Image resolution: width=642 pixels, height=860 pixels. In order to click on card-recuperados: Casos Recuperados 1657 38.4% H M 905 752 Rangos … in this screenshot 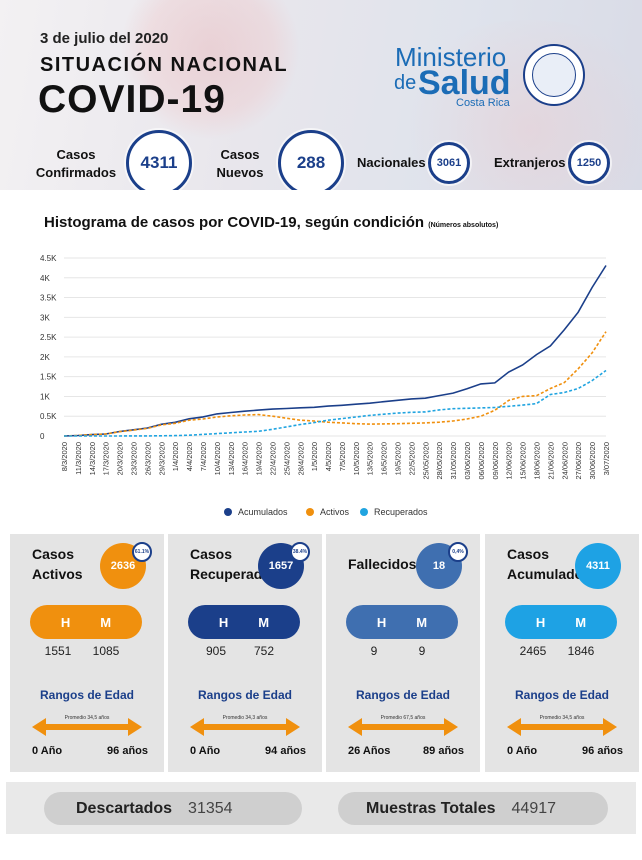, I will do `click(245, 653)`.